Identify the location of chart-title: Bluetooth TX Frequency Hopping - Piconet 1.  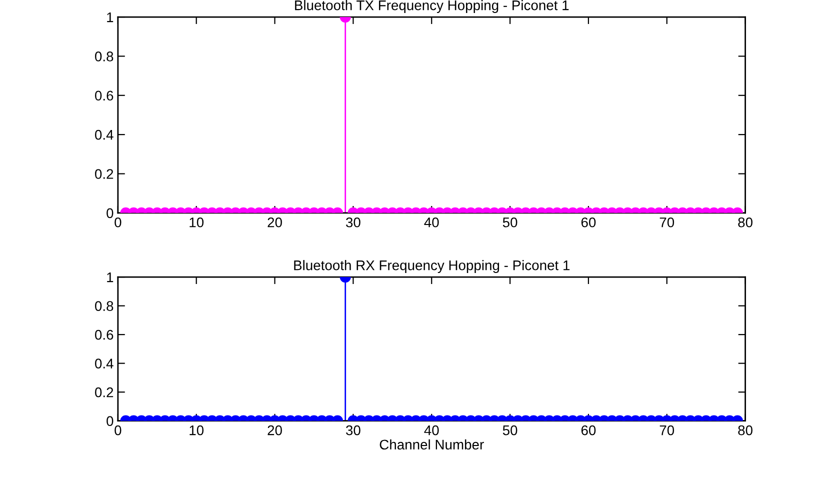
(432, 6).